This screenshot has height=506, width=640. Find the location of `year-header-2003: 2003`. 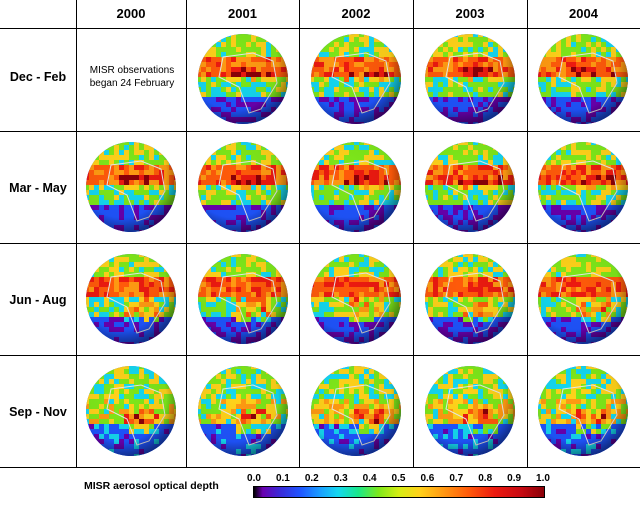

year-header-2003: 2003 is located at coordinates (470, 13).